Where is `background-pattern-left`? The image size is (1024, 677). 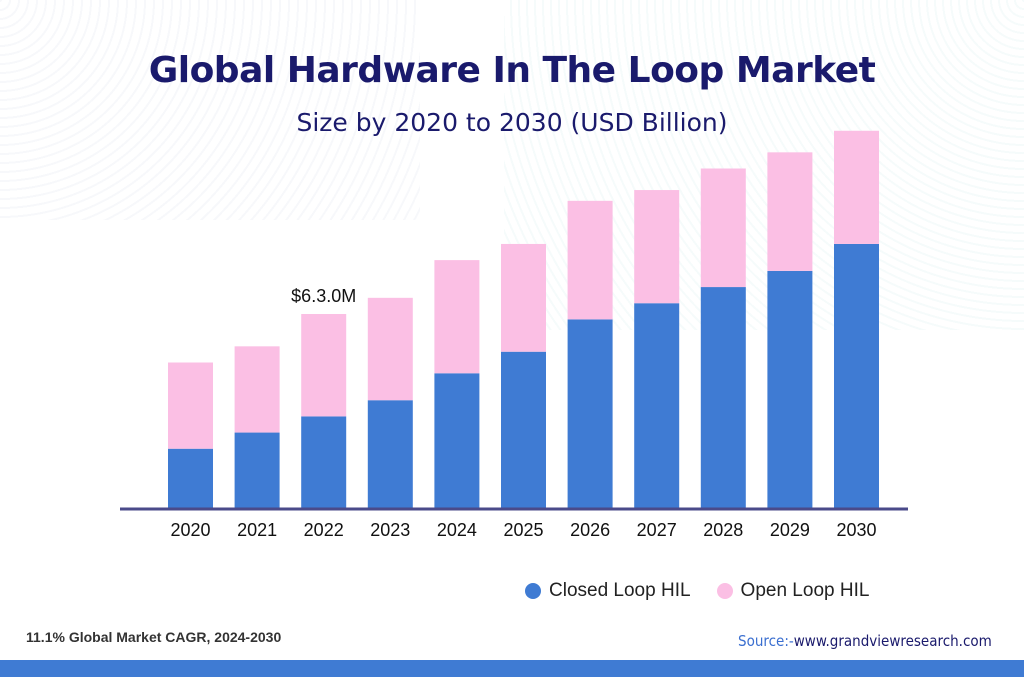 background-pattern-left is located at coordinates (210, 110).